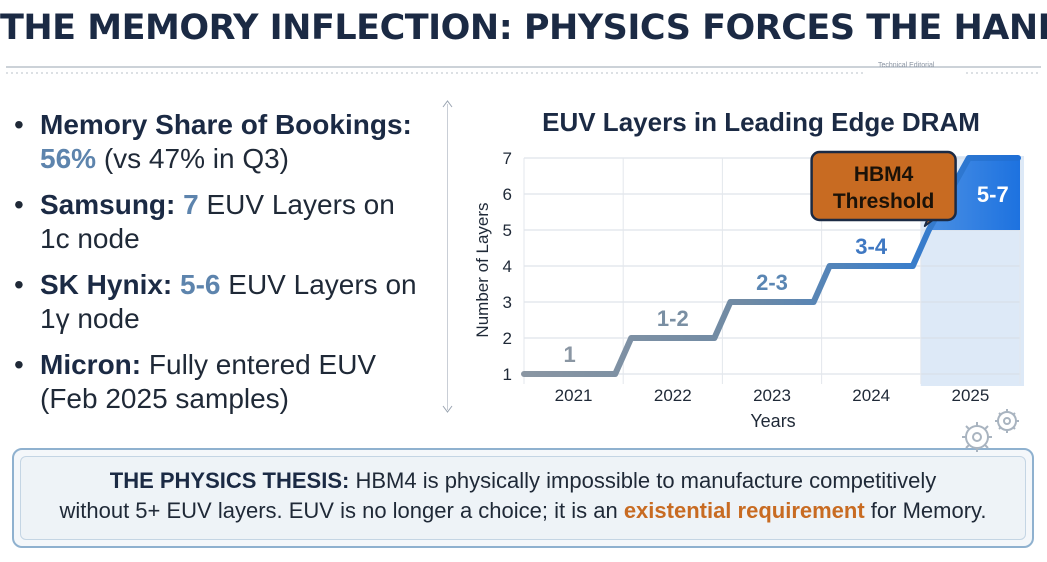 The image size is (1047, 562). Describe the element at coordinates (447, 104) in the screenshot. I see `divider-arrow-up-icon` at that location.